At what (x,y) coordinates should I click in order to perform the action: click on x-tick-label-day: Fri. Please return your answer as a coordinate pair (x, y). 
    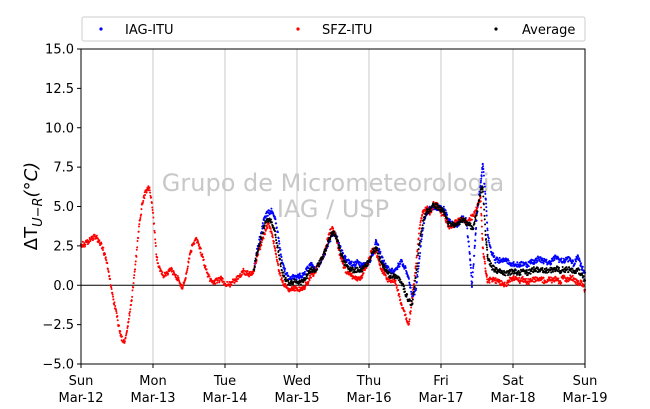
    Looking at the image, I should click on (441, 381).